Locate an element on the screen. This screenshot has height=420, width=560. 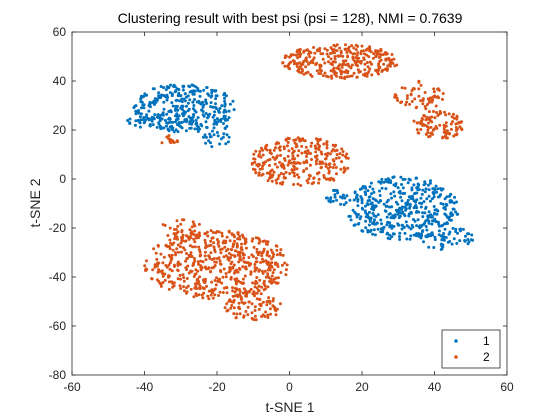
y-tick-label: -80 is located at coordinates (58, 375).